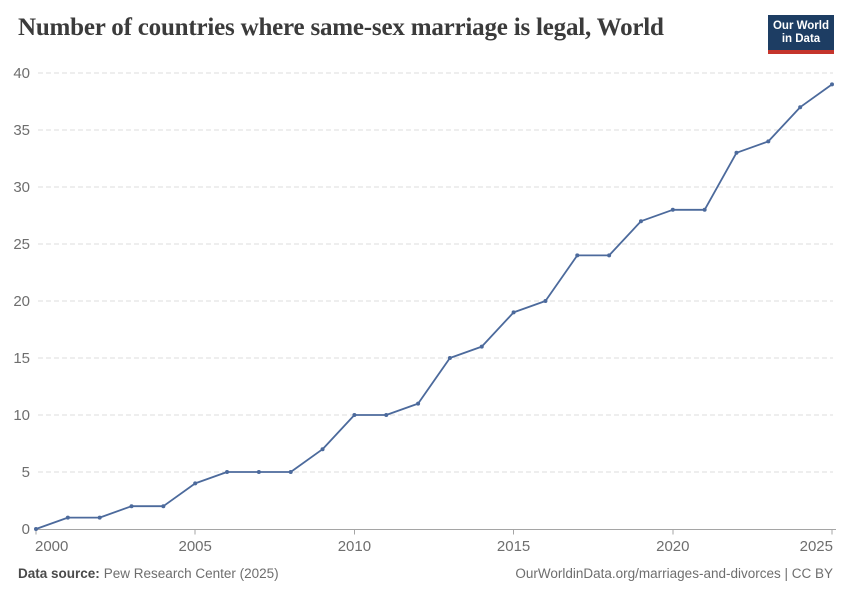  I want to click on y-axis-tick-label: 20, so click(21, 301).